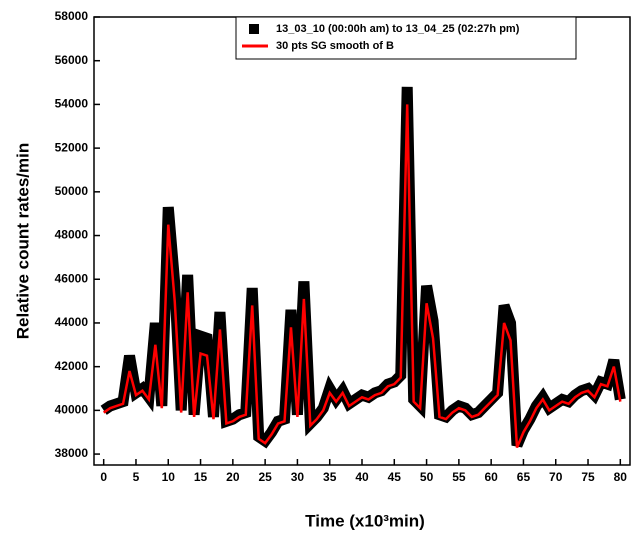 This screenshot has height=538, width=641. Describe the element at coordinates (103, 477) in the screenshot. I see `x-tick-label: 0` at that location.